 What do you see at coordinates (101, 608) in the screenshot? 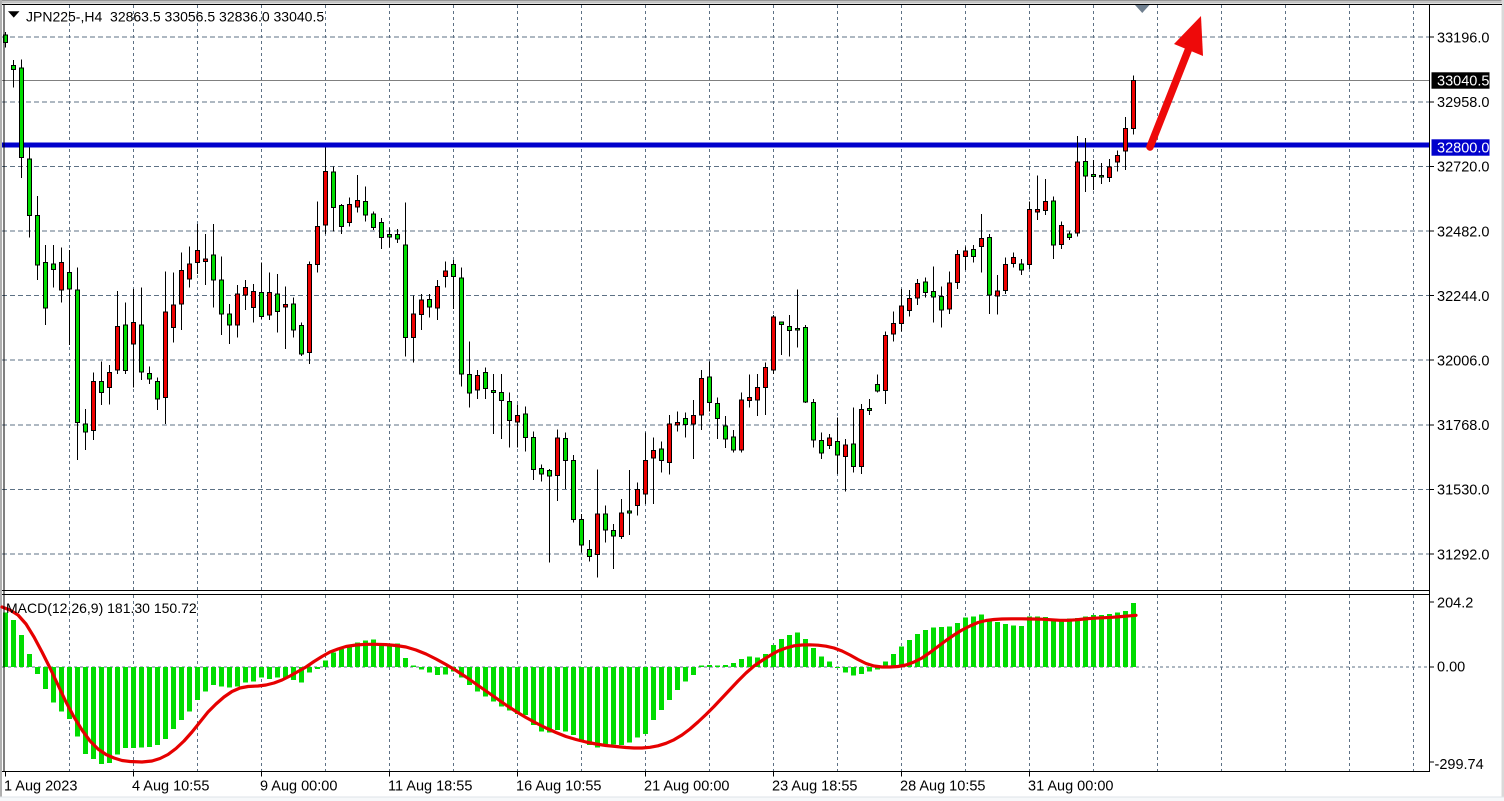
I see `svg-text: MACD(12,26,9) 181.30 150.72` at bounding box center [101, 608].